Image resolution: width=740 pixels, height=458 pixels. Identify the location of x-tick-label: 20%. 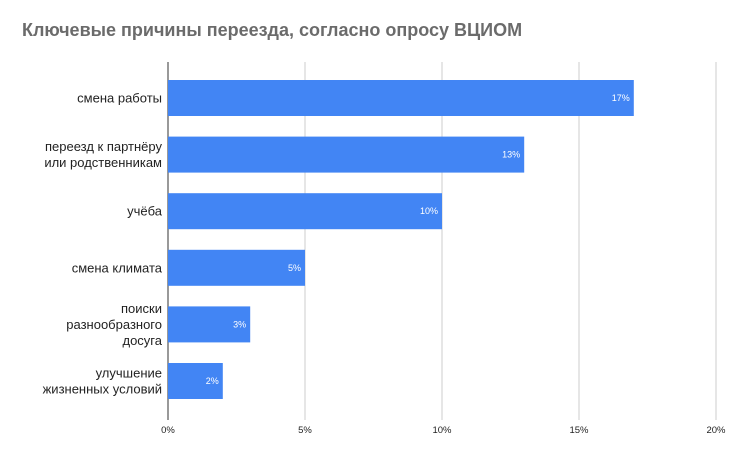
(716, 430).